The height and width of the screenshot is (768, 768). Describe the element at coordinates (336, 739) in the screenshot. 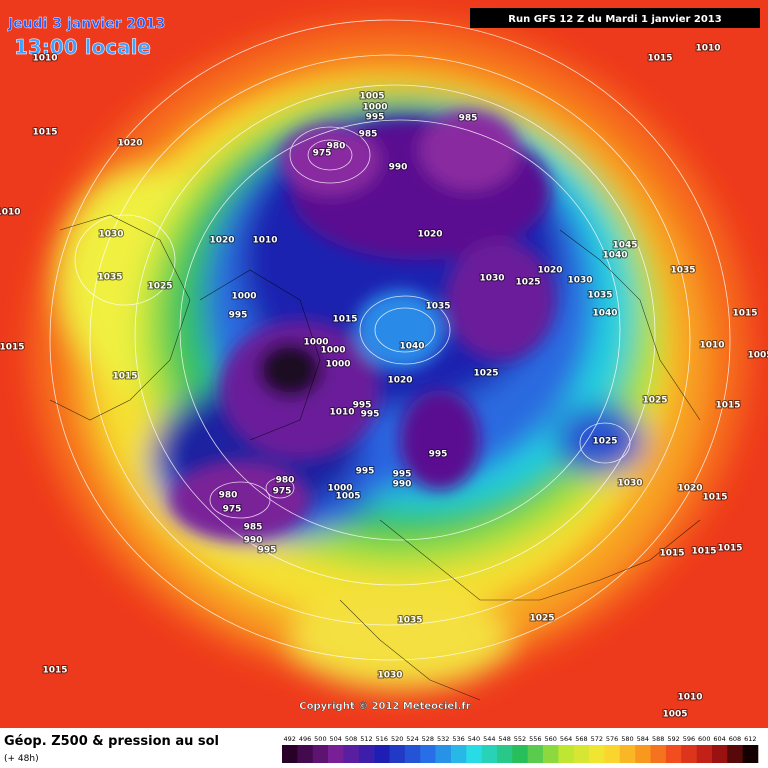

I see `scale-label: 504` at that location.